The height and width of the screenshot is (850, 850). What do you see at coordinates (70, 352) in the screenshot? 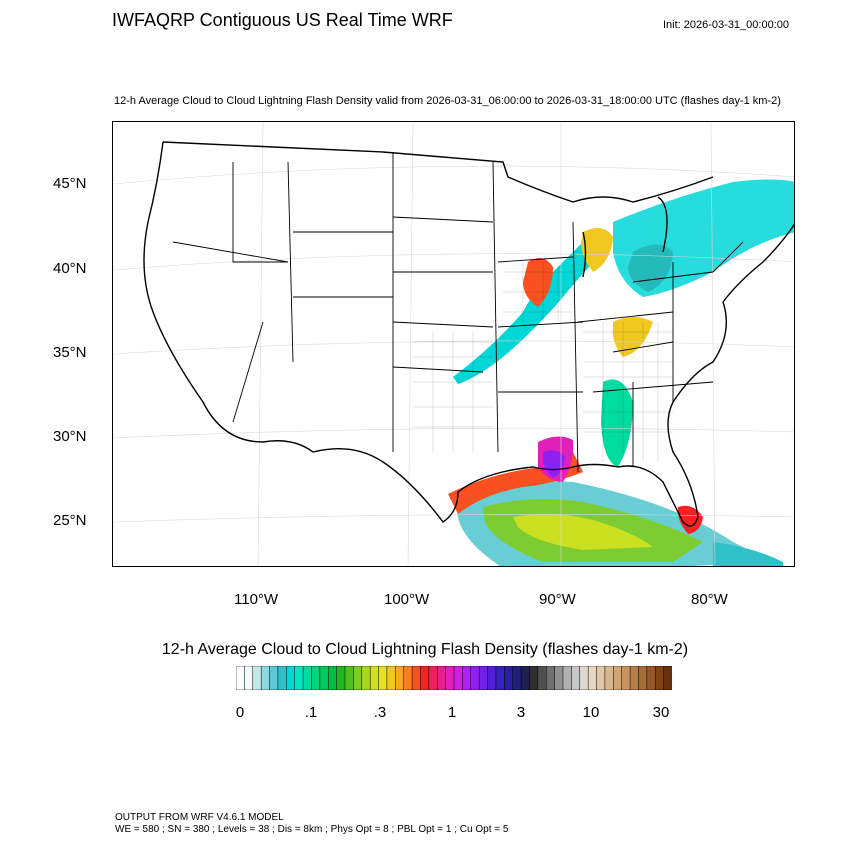
I see `lat-label-35n: 35°N` at bounding box center [70, 352].